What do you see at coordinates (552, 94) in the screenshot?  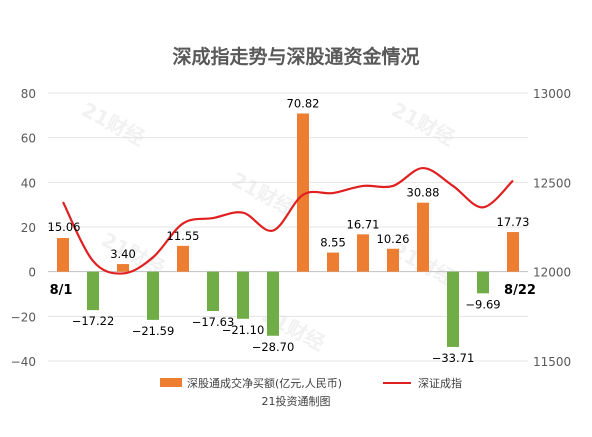 I see `right-tick-label: 13000` at bounding box center [552, 94].